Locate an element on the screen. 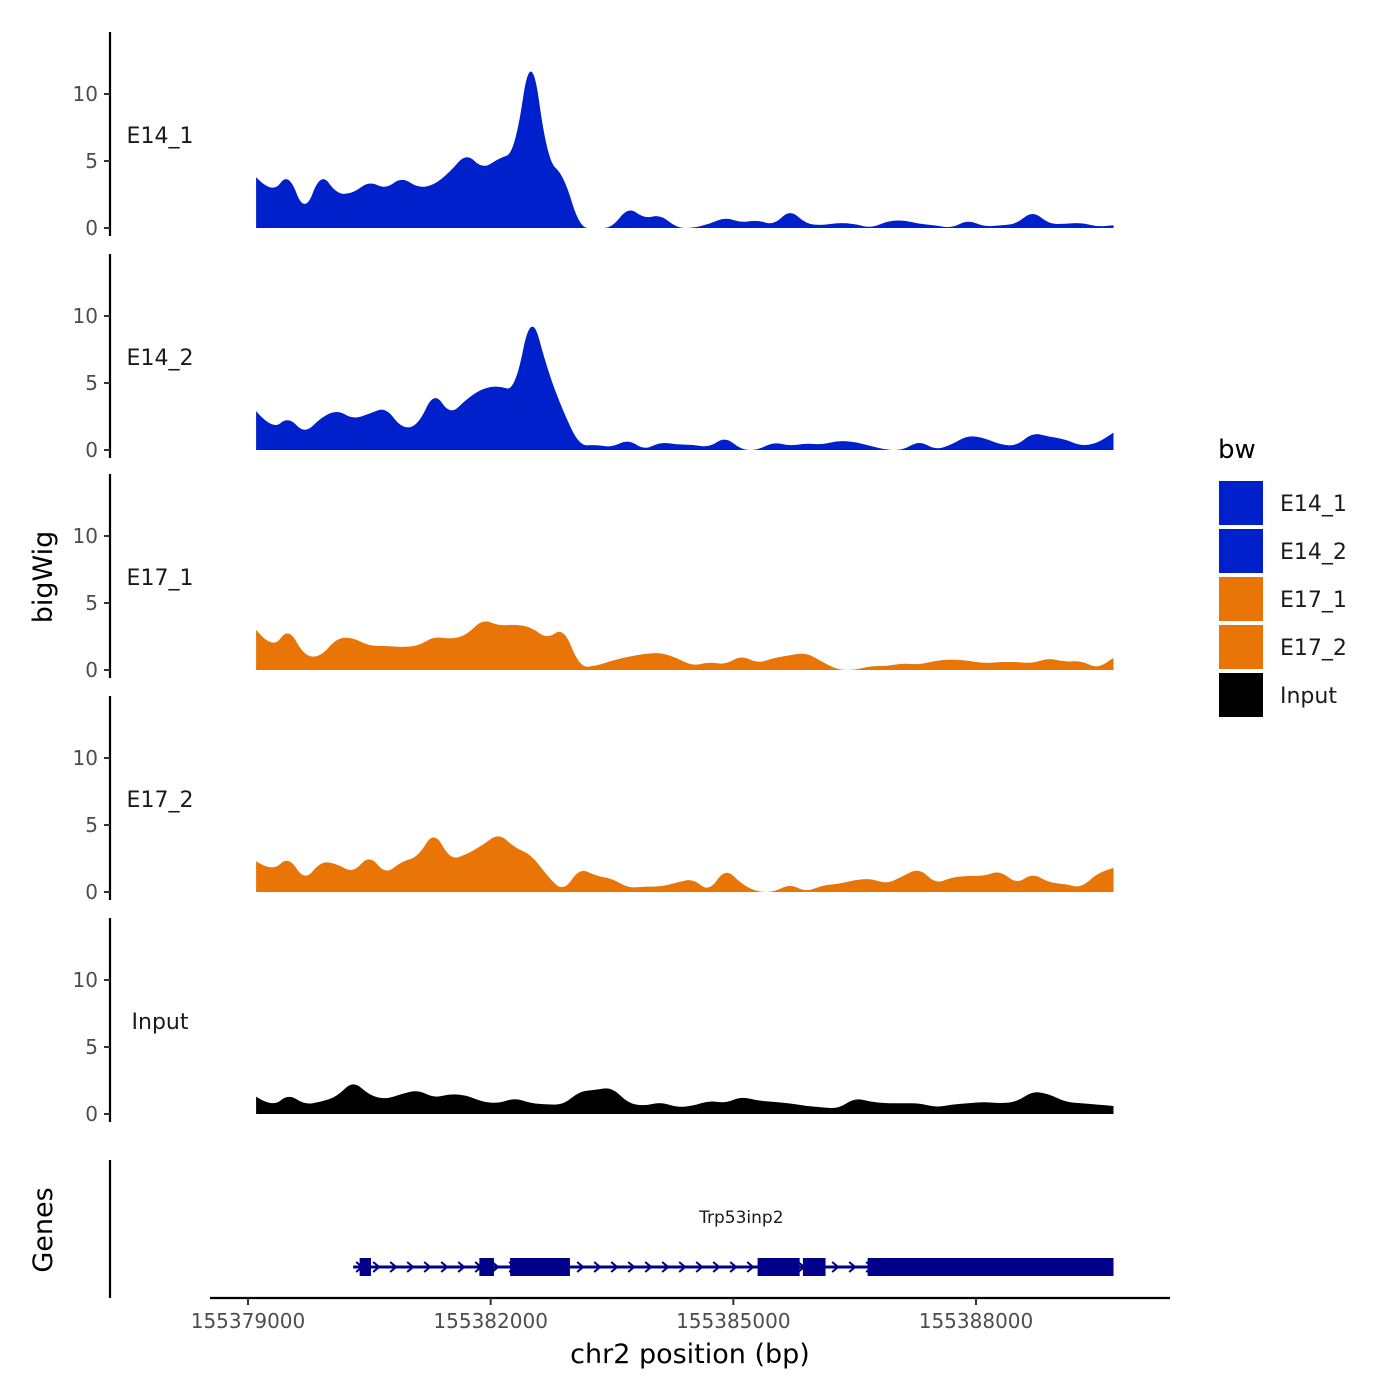 The height and width of the screenshot is (1400, 1400). legend-label: E14_1 is located at coordinates (1313, 504).